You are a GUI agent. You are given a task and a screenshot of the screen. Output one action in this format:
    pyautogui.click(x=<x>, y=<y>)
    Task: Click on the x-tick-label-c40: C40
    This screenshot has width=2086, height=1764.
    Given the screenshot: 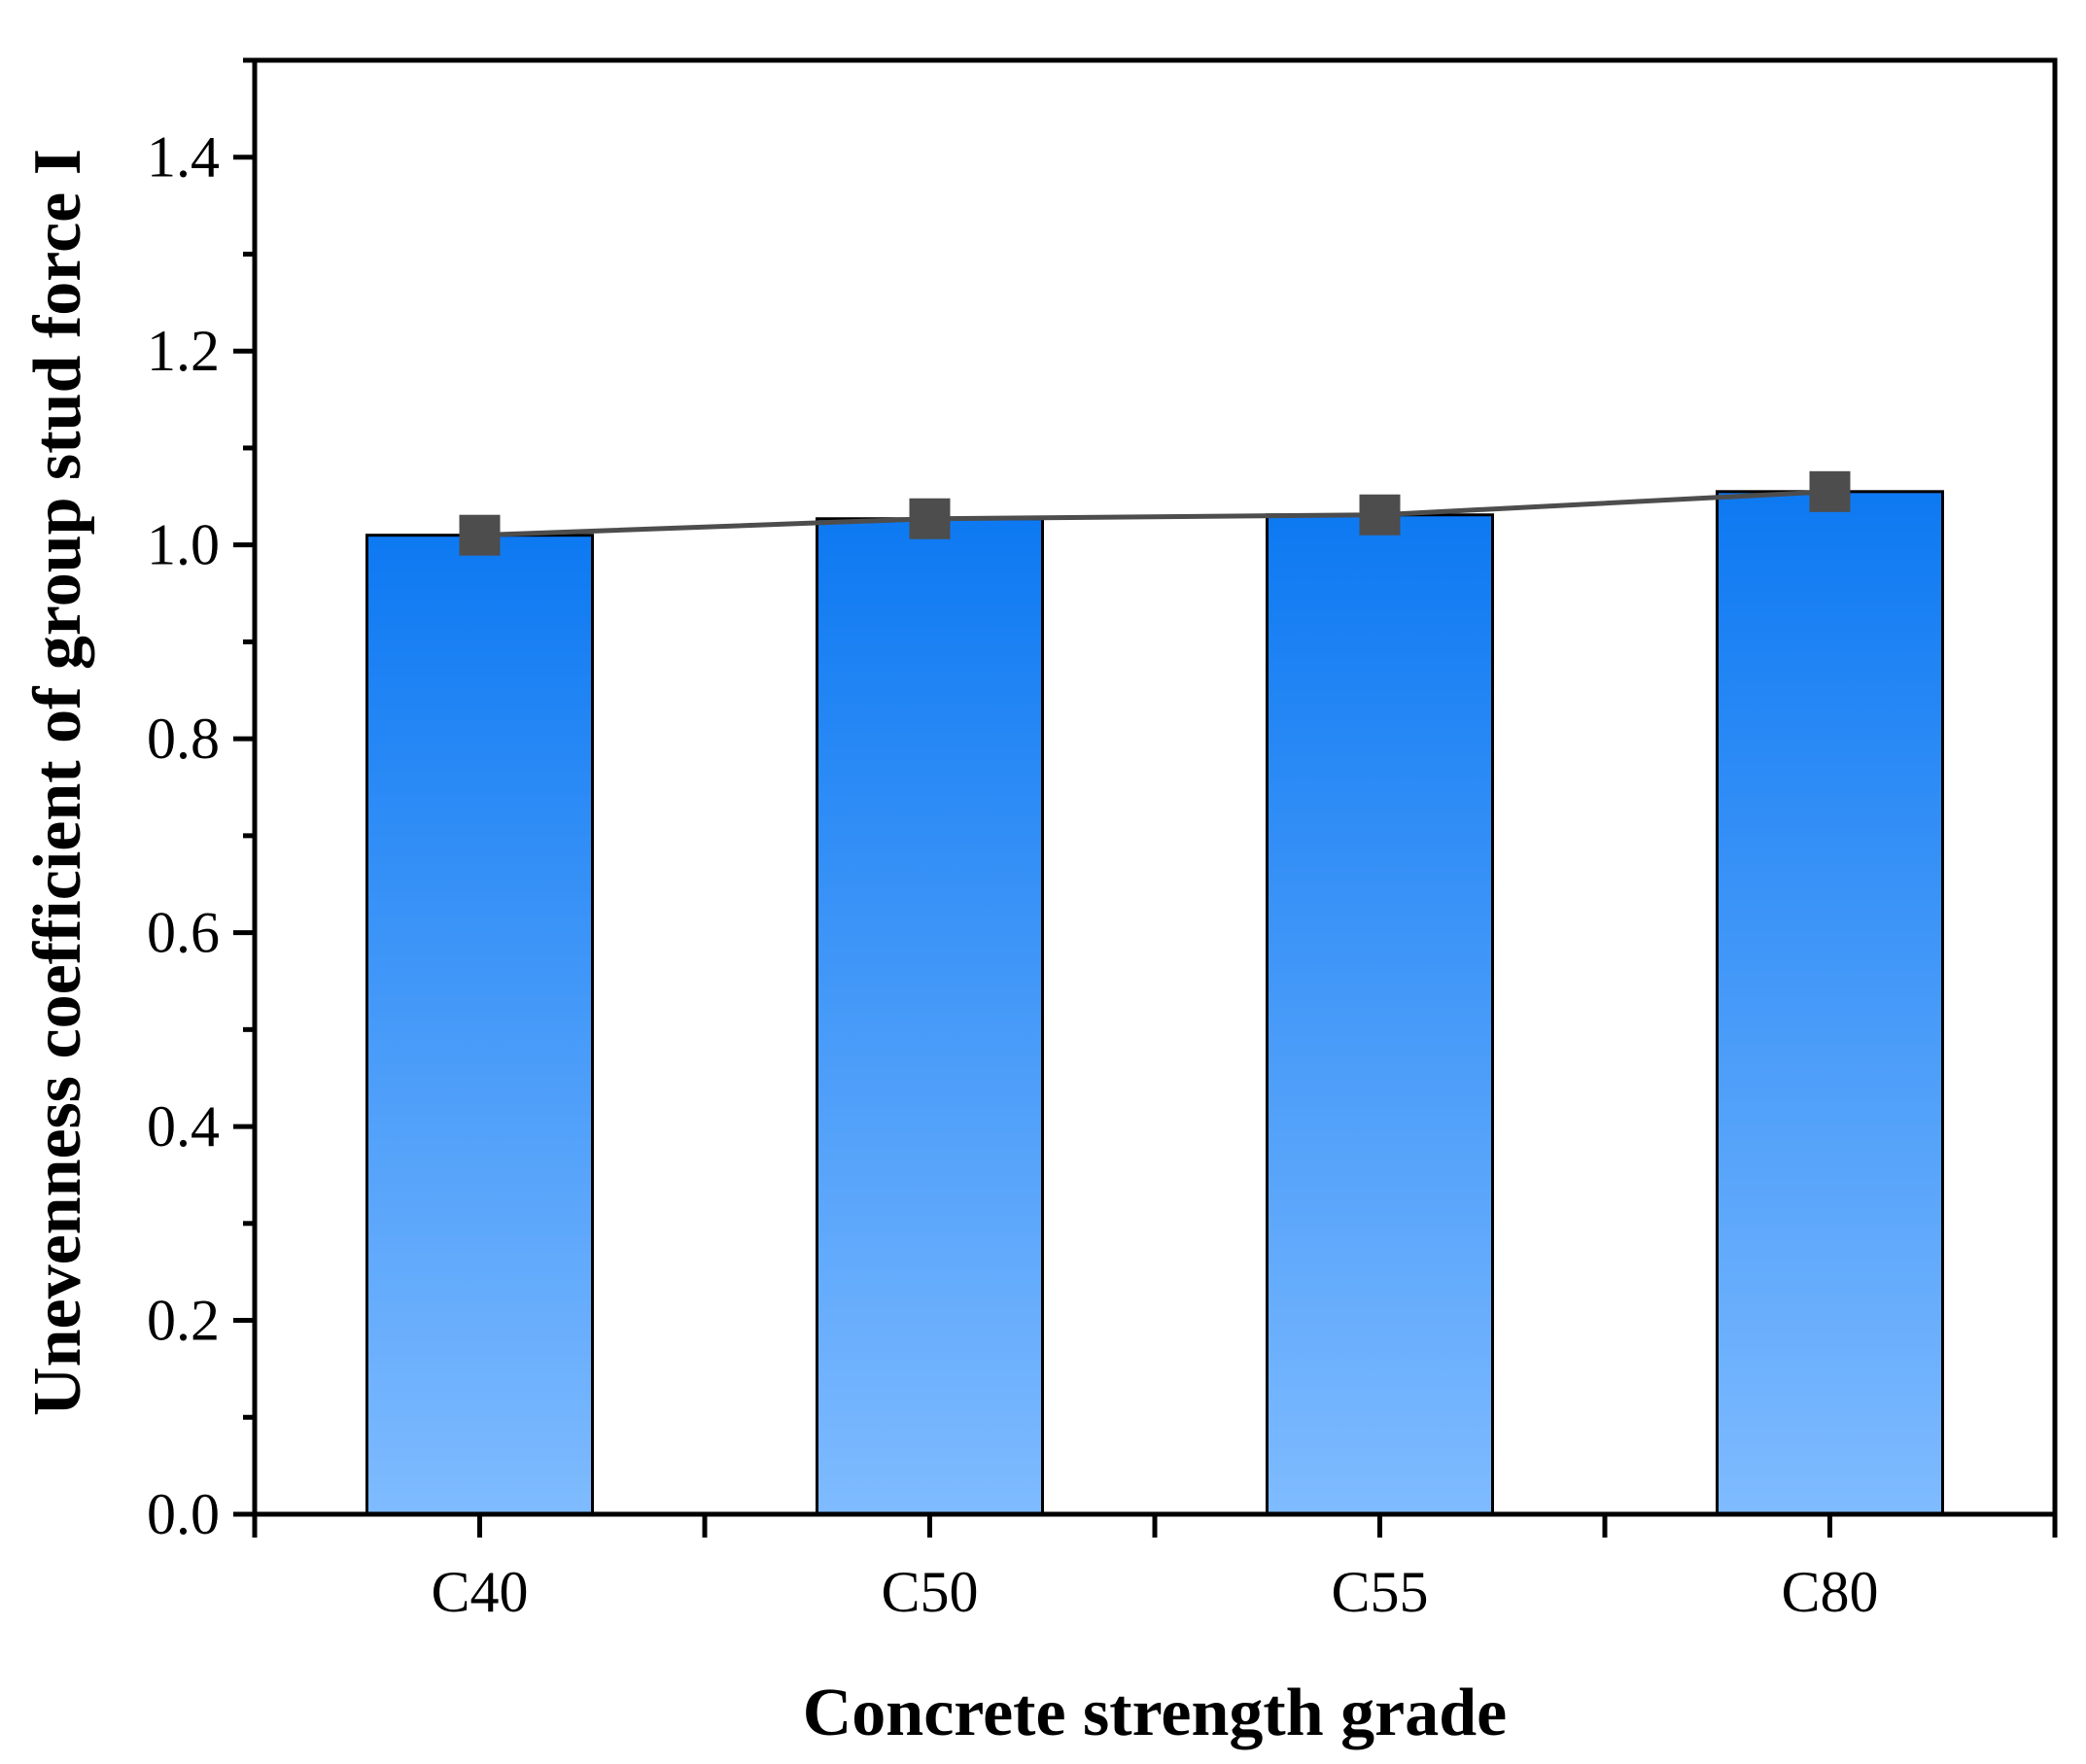 What is the action you would take?
    pyautogui.click(x=479, y=1592)
    